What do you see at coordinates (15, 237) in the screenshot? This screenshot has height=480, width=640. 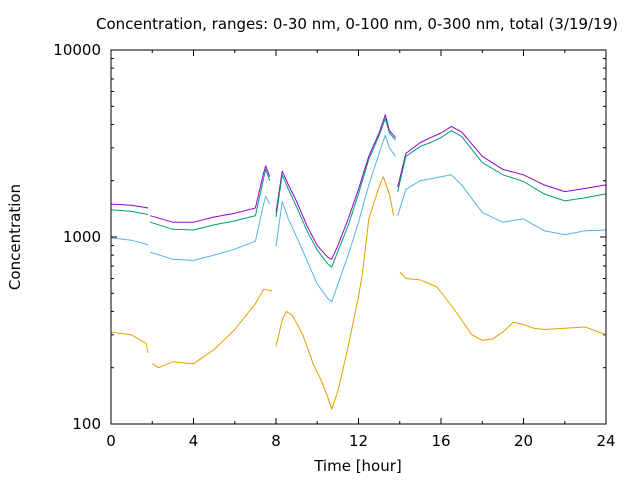 I see `y-axis-label: Concentration` at bounding box center [15, 237].